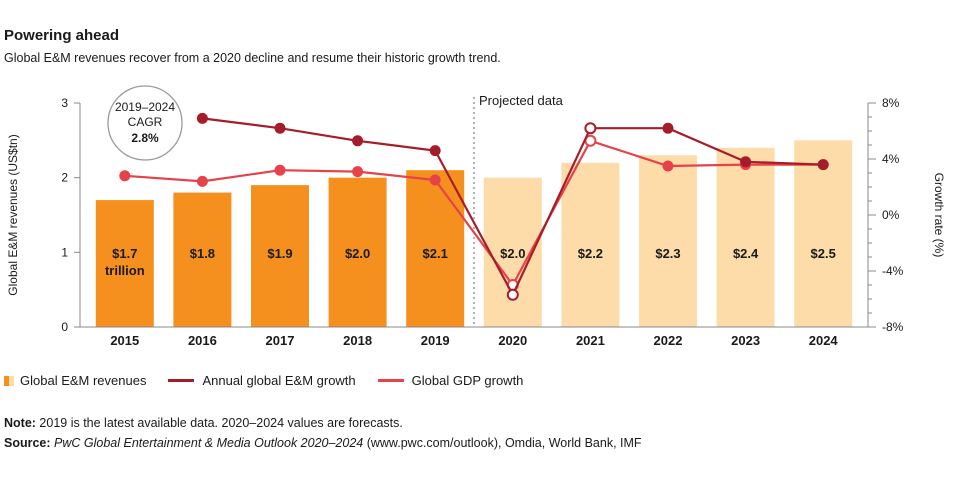  I want to click on series-point-gdp-growth-2015, so click(125, 176).